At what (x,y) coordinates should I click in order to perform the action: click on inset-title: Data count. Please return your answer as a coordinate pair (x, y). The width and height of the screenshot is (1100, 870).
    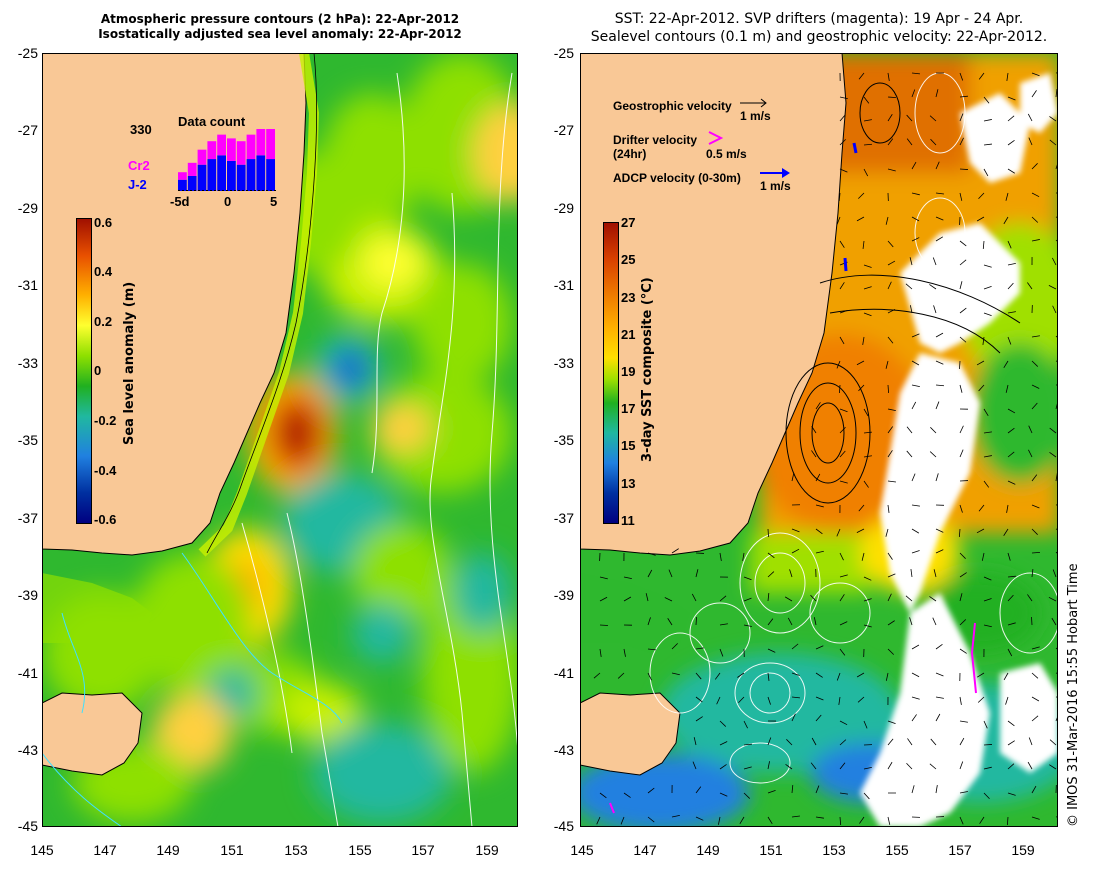
    Looking at the image, I should click on (212, 121).